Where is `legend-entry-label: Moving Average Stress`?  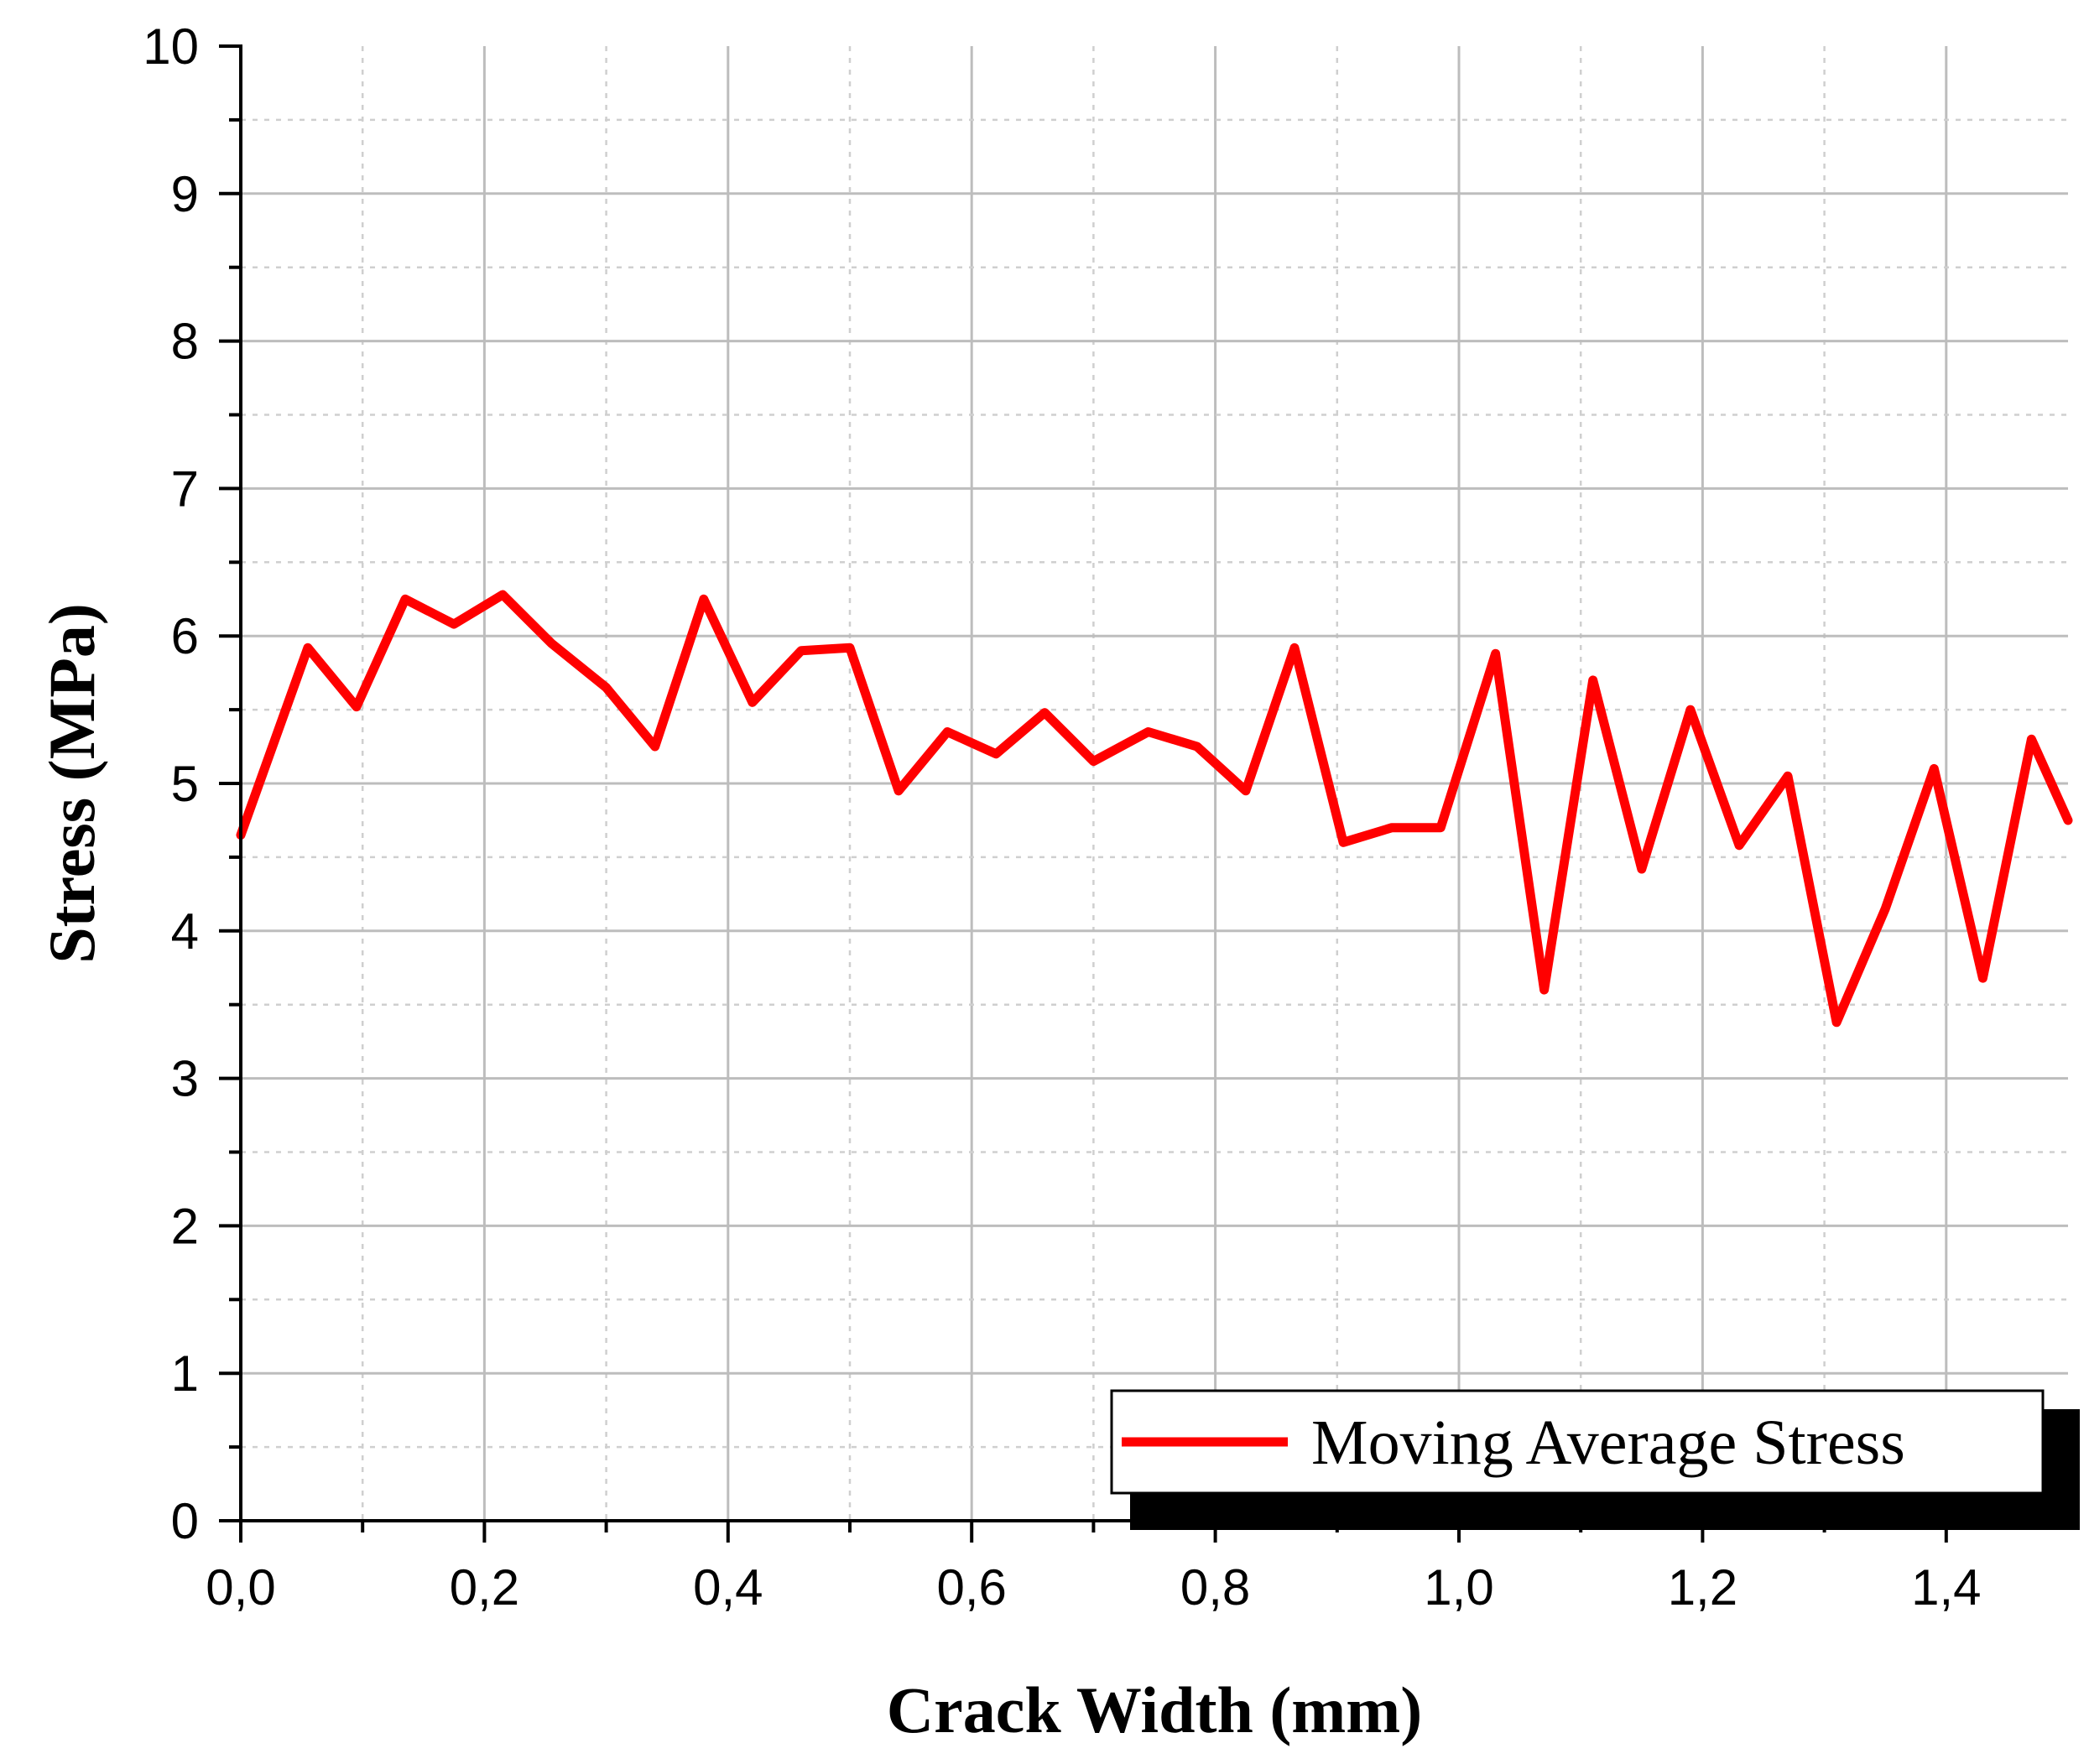
legend-entry-label: Moving Average Stress is located at coordinates (1608, 1443).